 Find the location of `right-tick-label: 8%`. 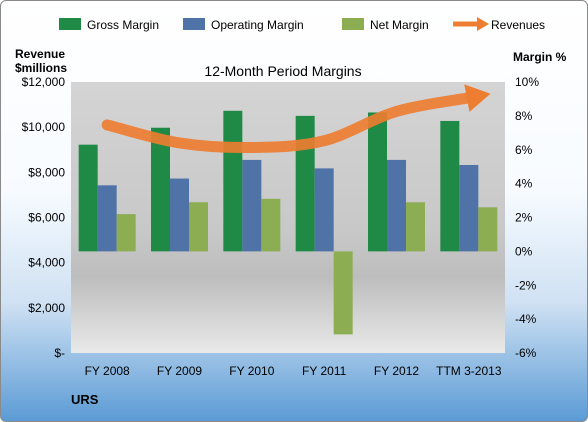

right-tick-label: 8% is located at coordinates (524, 116).